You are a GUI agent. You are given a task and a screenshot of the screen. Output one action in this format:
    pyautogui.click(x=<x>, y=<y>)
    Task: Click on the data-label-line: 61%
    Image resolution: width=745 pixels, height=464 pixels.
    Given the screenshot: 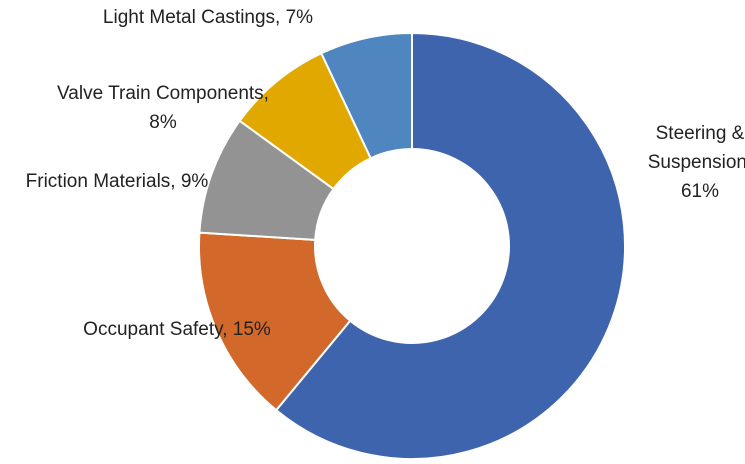 What is the action you would take?
    pyautogui.click(x=700, y=191)
    